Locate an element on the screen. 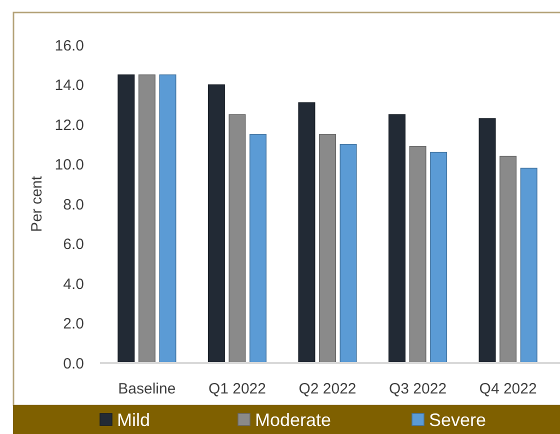 This screenshot has height=434, width=560. y-tick-label: 16.0 is located at coordinates (69, 45).